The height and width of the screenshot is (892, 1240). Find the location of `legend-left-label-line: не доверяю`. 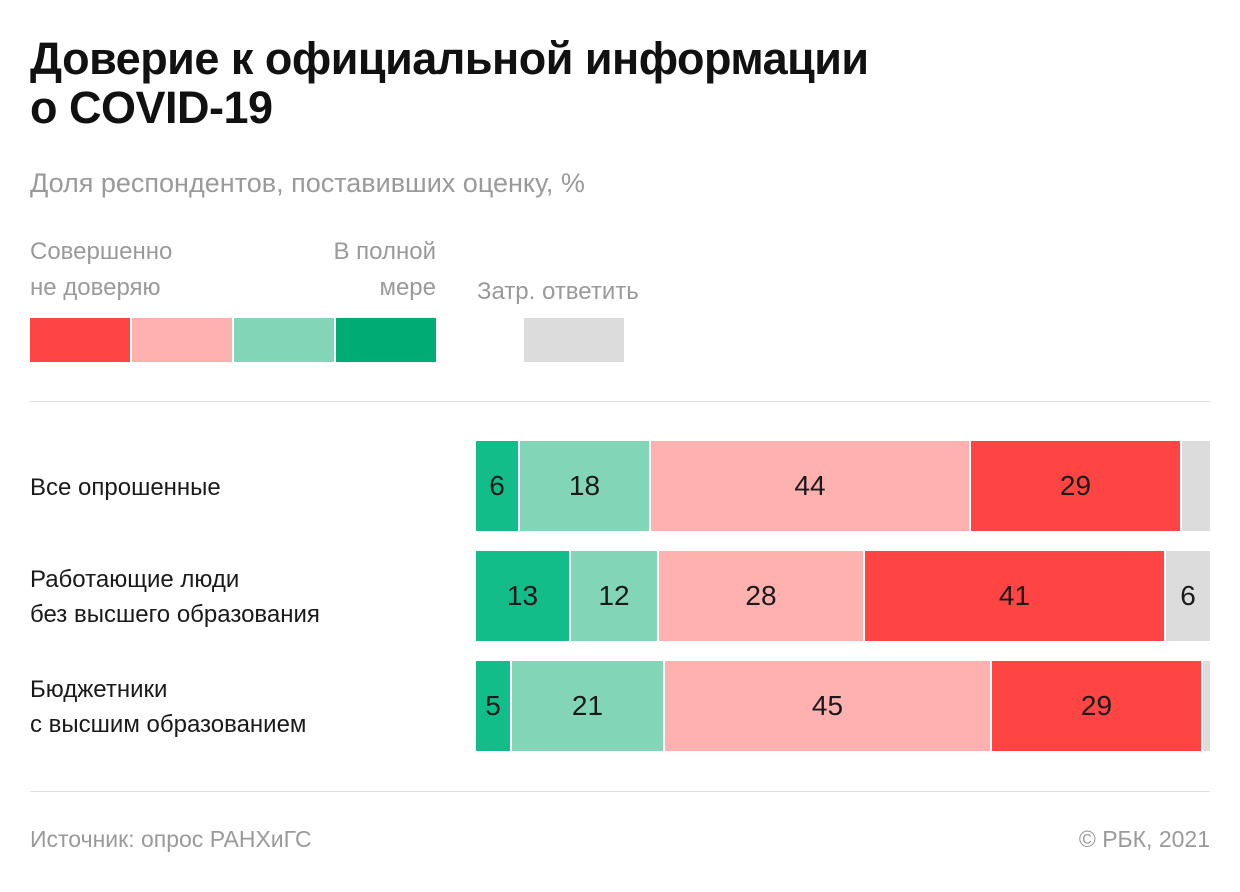

legend-left-label-line: не доверяю is located at coordinates (95, 287).